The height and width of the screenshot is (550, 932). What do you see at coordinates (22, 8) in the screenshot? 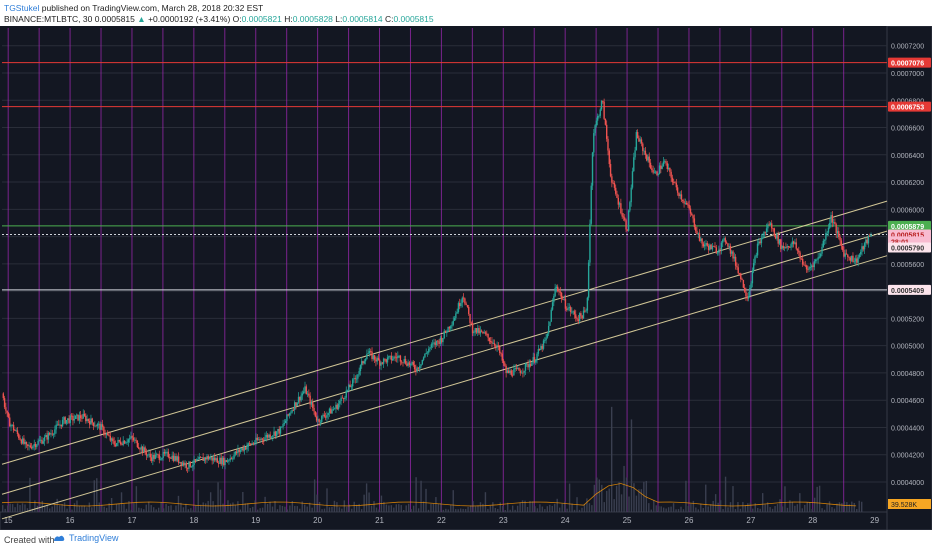
I see `author-link: TGStukel` at bounding box center [22, 8].